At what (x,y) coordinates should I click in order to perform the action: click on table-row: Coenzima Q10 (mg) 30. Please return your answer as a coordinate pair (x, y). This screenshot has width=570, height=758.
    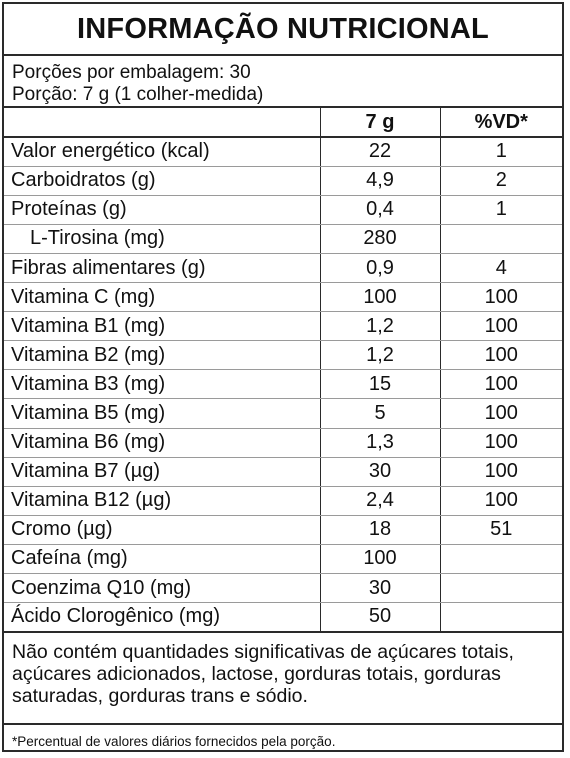
    Looking at the image, I should click on (283, 588).